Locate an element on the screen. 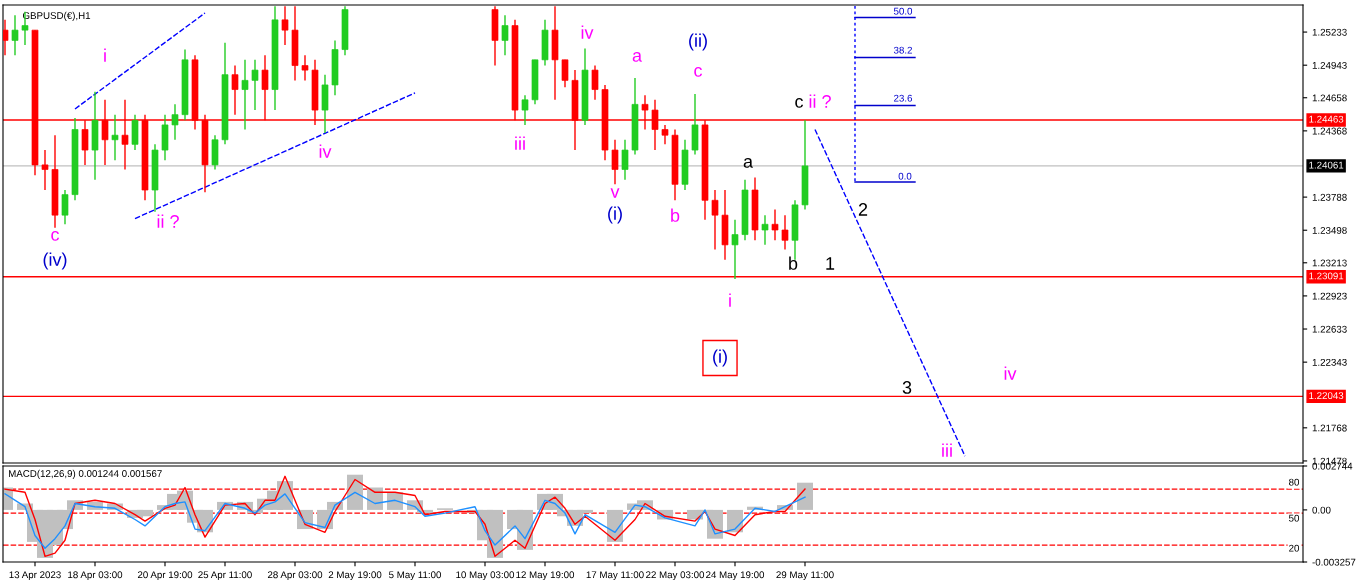 The image size is (1366, 588). x-tick-label: 12 May 19:00 is located at coordinates (545, 576).